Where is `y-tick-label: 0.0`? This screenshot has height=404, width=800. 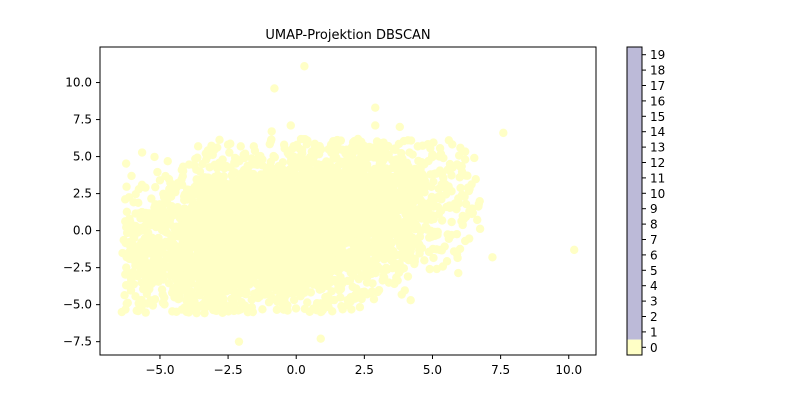 y-tick-label: 0.0 is located at coordinates (82, 231).